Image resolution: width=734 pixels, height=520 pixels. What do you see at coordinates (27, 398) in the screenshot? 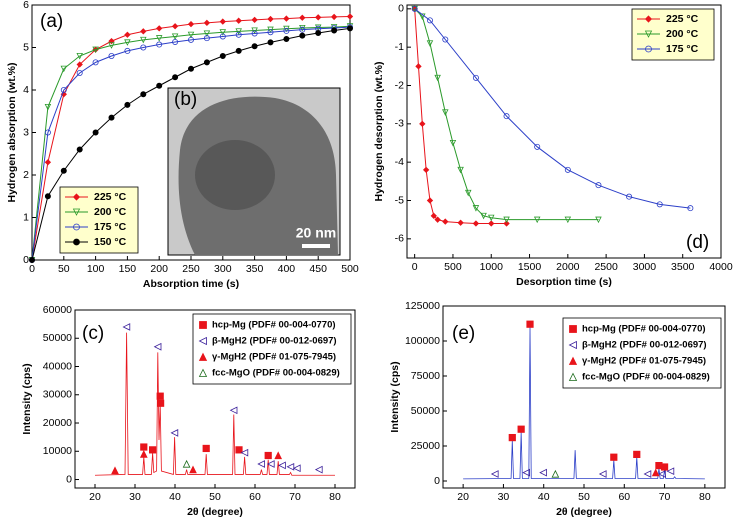
I see `y-axis-label: Intensity (cps)` at bounding box center [27, 398].